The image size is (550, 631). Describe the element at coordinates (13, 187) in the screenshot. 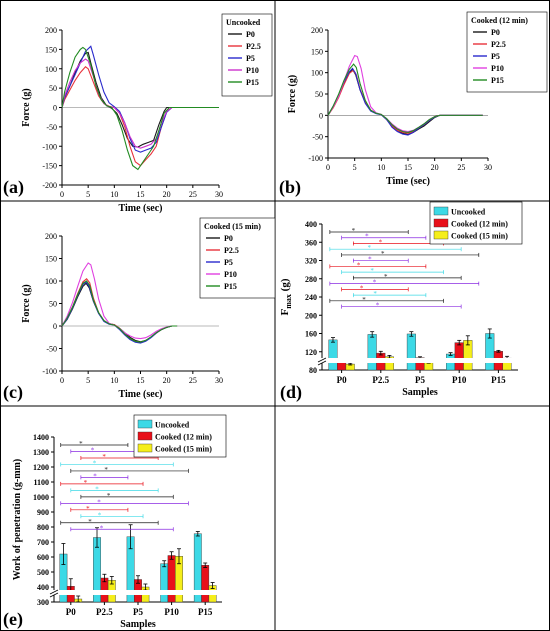

I see `panel-label: (a)` at that location.